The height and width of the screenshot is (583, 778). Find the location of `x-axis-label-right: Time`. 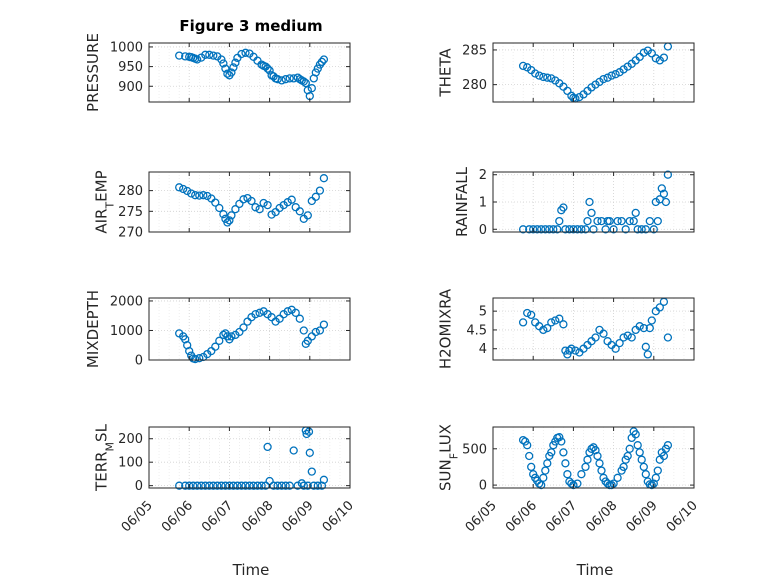

x-axis-label-right: Time is located at coordinates (595, 570).